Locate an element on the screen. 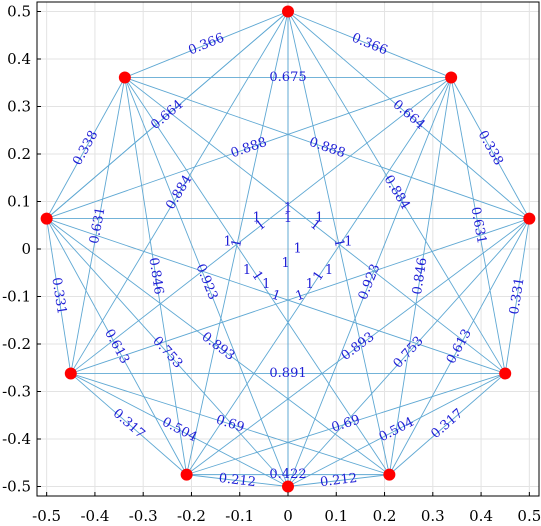 Image resolution: width=541 pixels, height=526 pixels. y-tick-label: -0.2 is located at coordinates (16, 344).